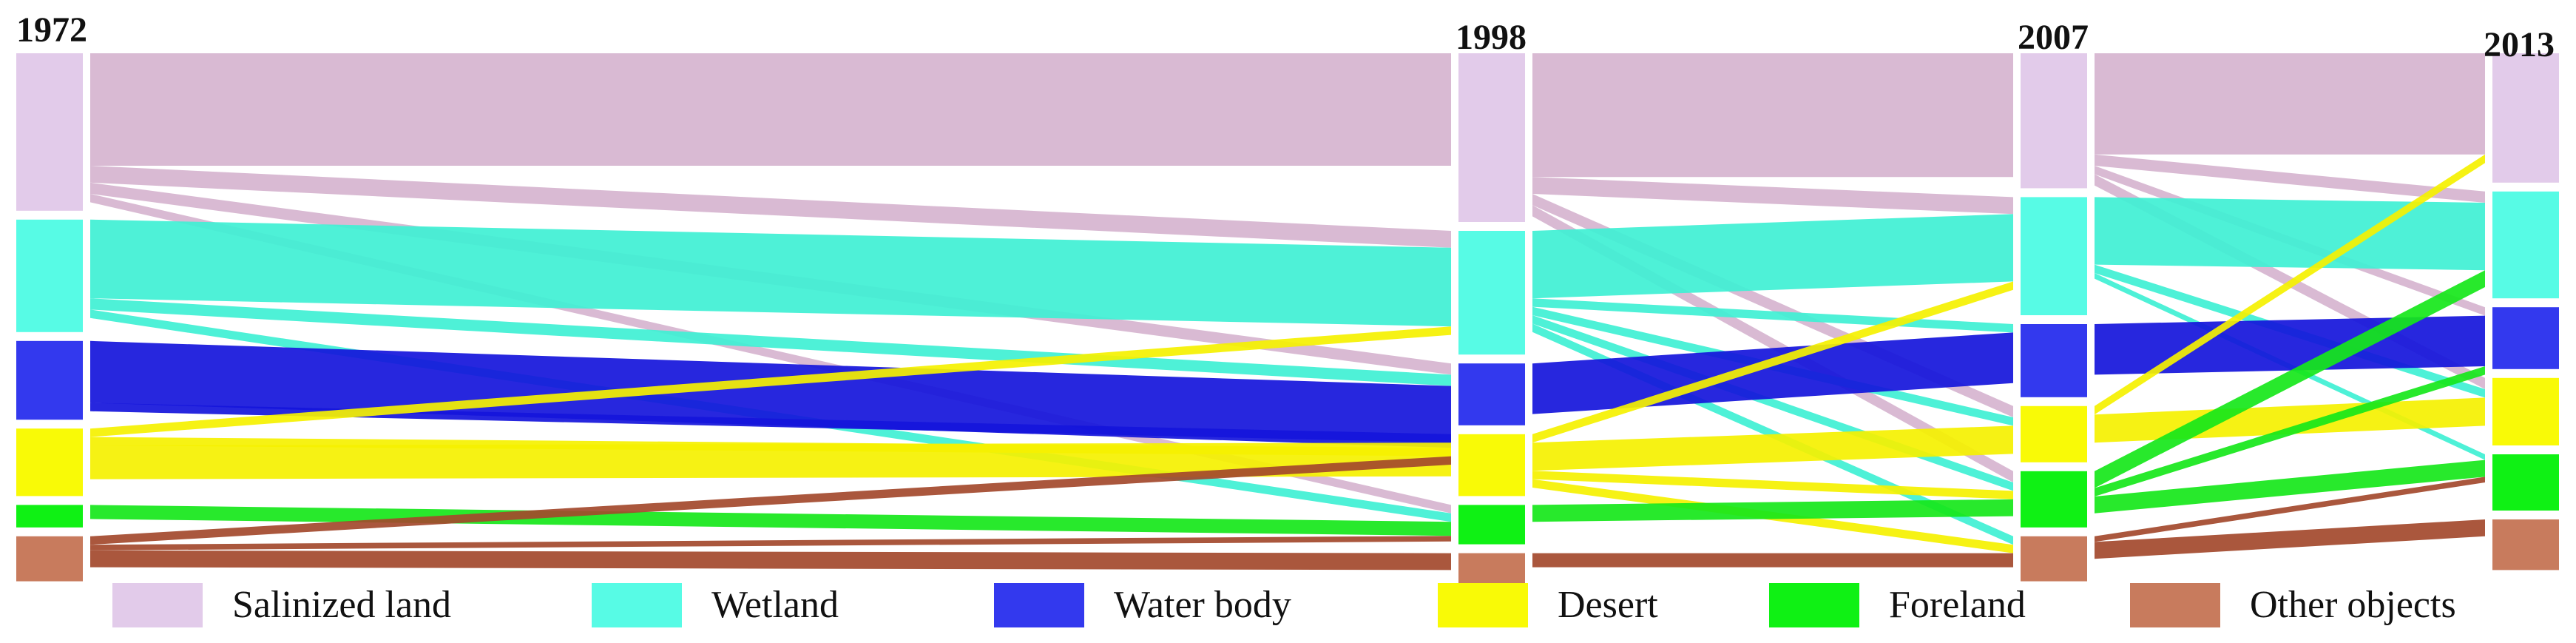  What do you see at coordinates (2054, 433) in the screenshot?
I see `node-2007-desert` at bounding box center [2054, 433].